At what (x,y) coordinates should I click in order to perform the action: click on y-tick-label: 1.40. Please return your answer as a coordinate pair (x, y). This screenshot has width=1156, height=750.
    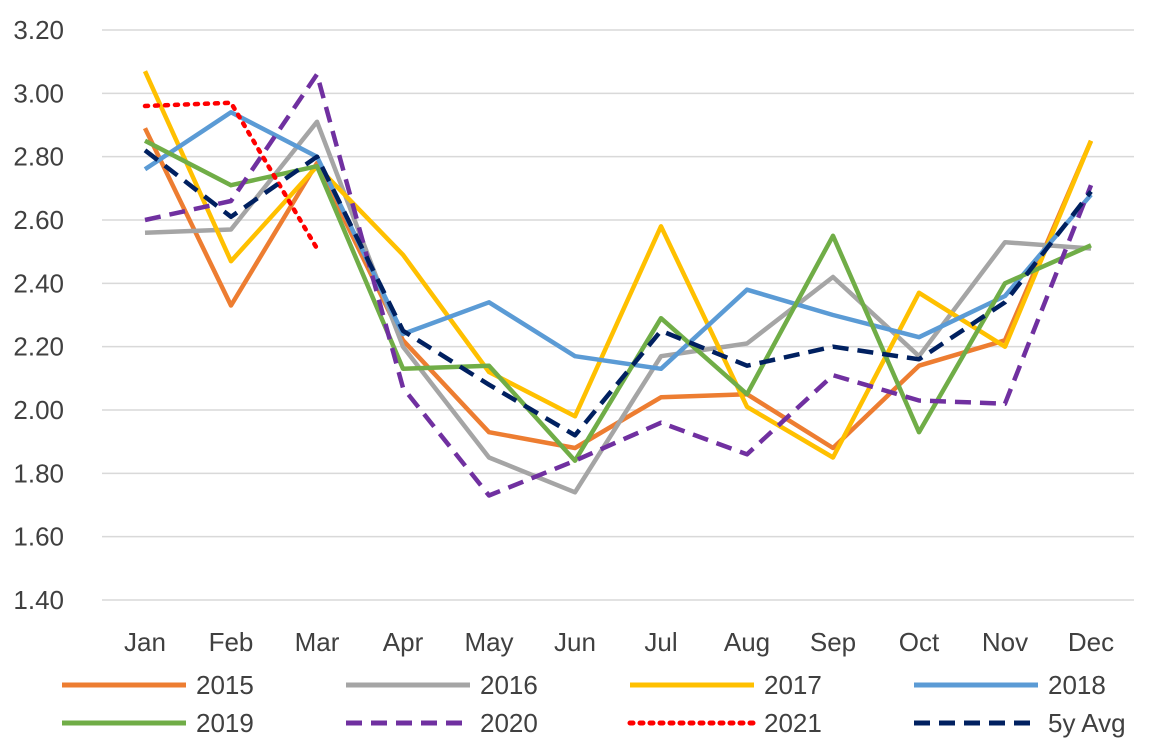
    Looking at the image, I should click on (38, 600).